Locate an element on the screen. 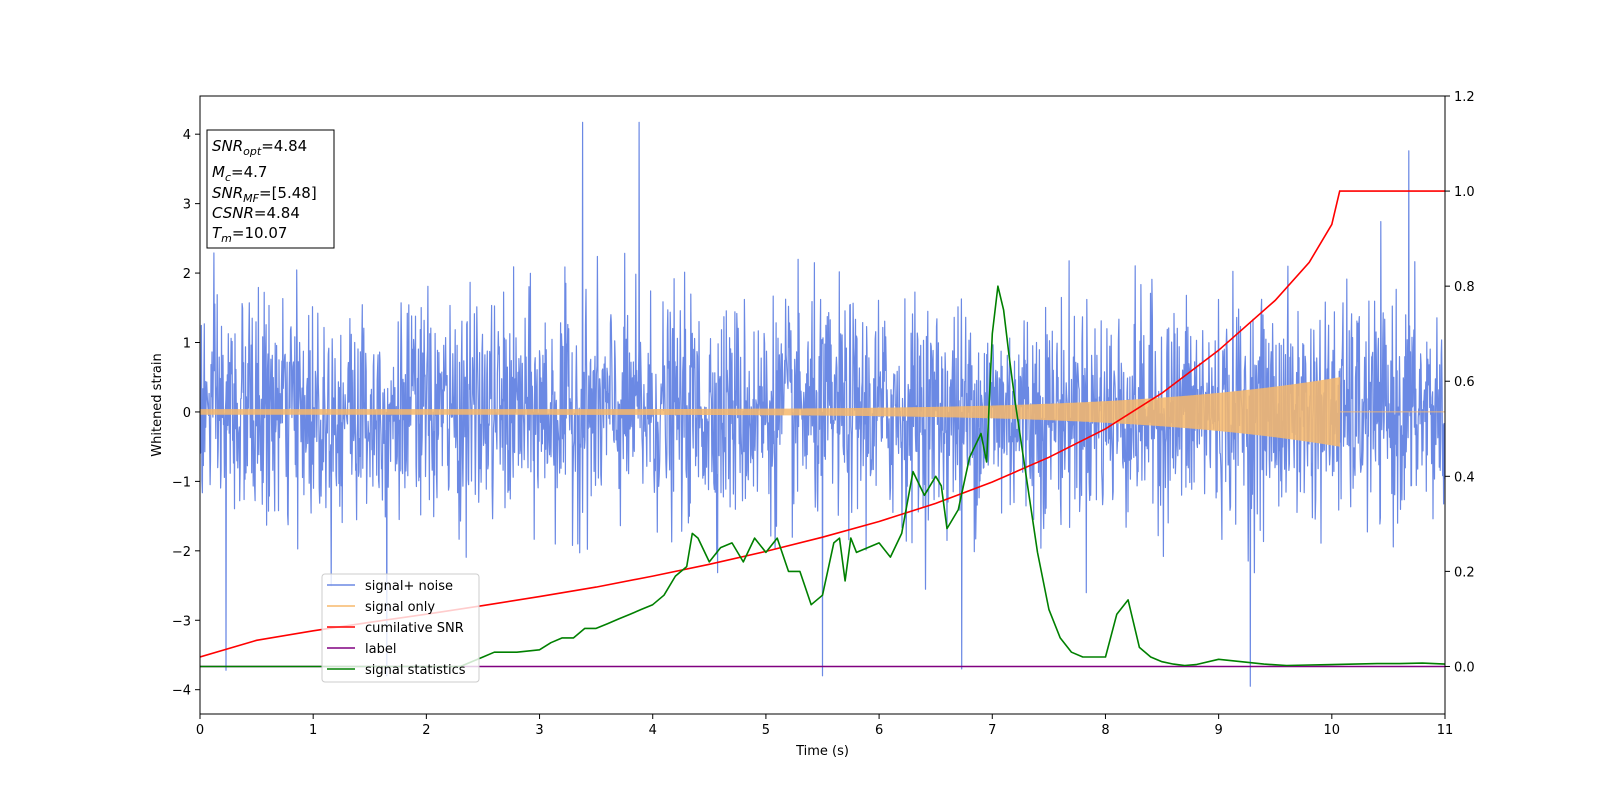 The width and height of the screenshot is (1600, 804). x-tick-label: 0 is located at coordinates (200, 730).